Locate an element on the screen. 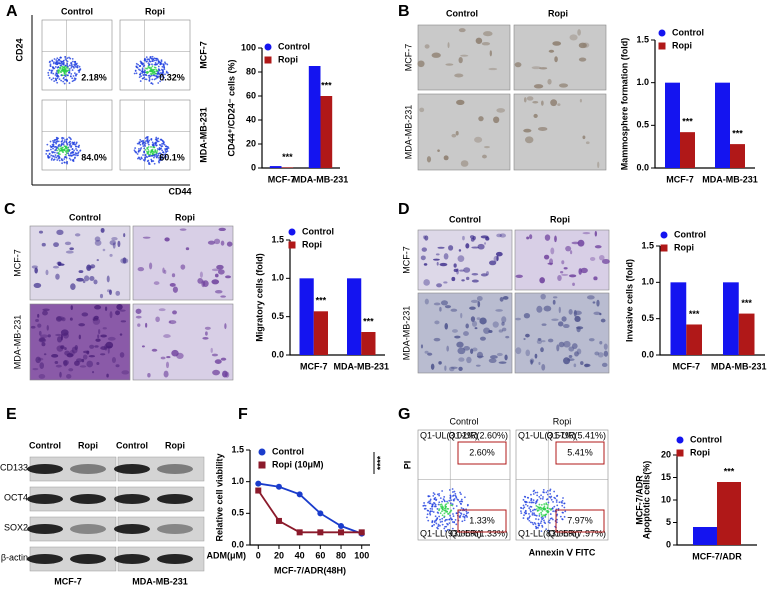 The image size is (778, 595). micrograph is located at coordinates (464, 57).